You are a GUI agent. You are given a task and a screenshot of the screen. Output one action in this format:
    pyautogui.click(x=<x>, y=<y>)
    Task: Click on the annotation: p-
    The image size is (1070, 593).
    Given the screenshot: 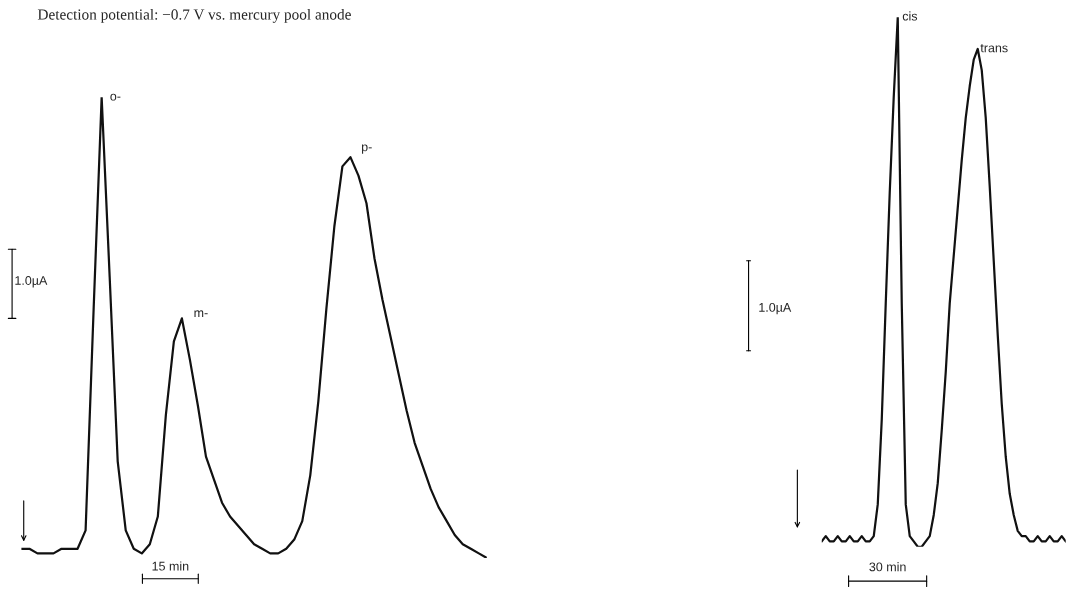 What is the action you would take?
    pyautogui.click(x=366, y=149)
    